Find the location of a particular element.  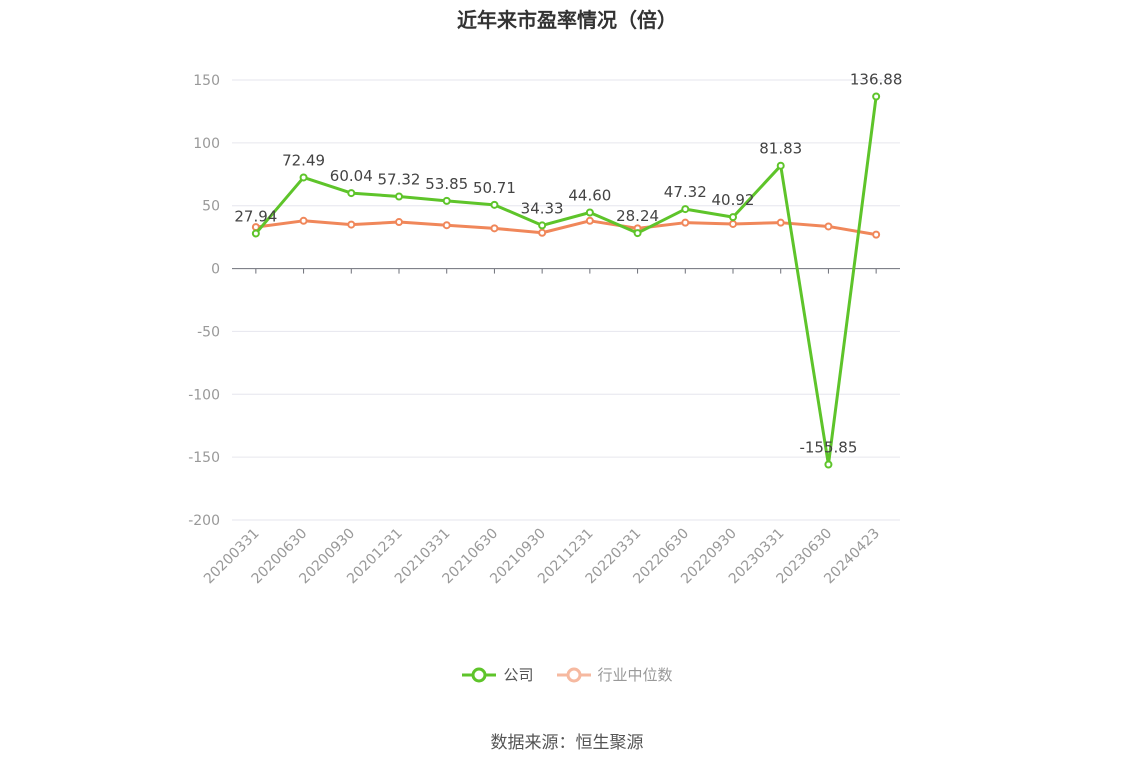

chart-title: 近年来市盈率情况（倍） is located at coordinates (567, 20).